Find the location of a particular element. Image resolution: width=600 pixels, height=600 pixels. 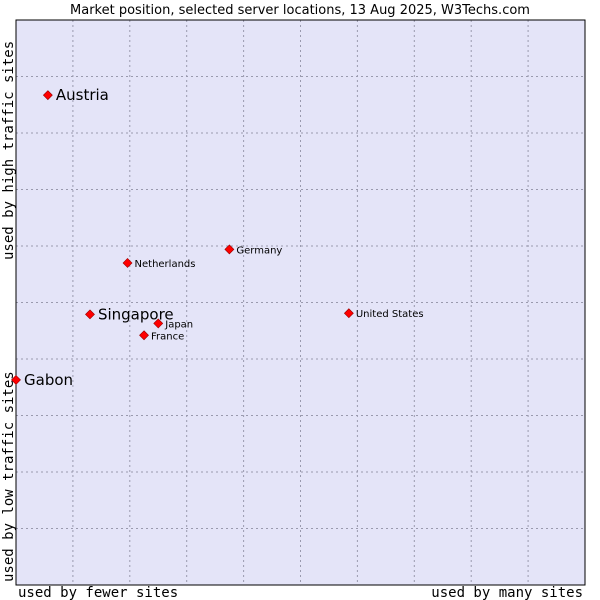

point-marker-gabon is located at coordinates (16, 379).